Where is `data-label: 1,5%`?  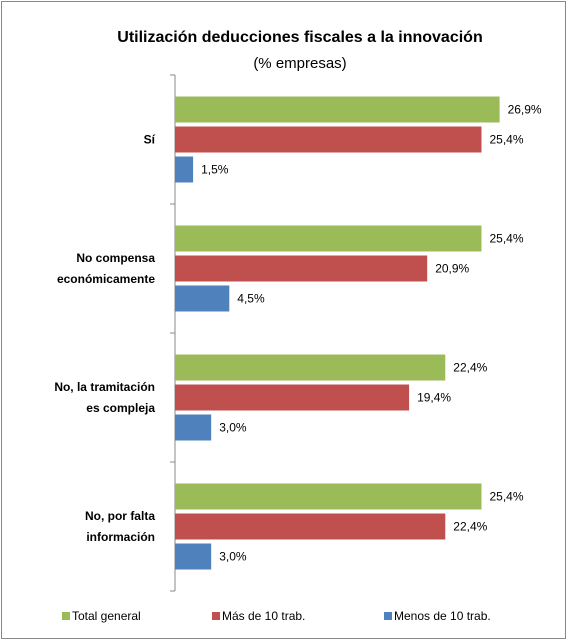
data-label: 1,5% is located at coordinates (215, 170).